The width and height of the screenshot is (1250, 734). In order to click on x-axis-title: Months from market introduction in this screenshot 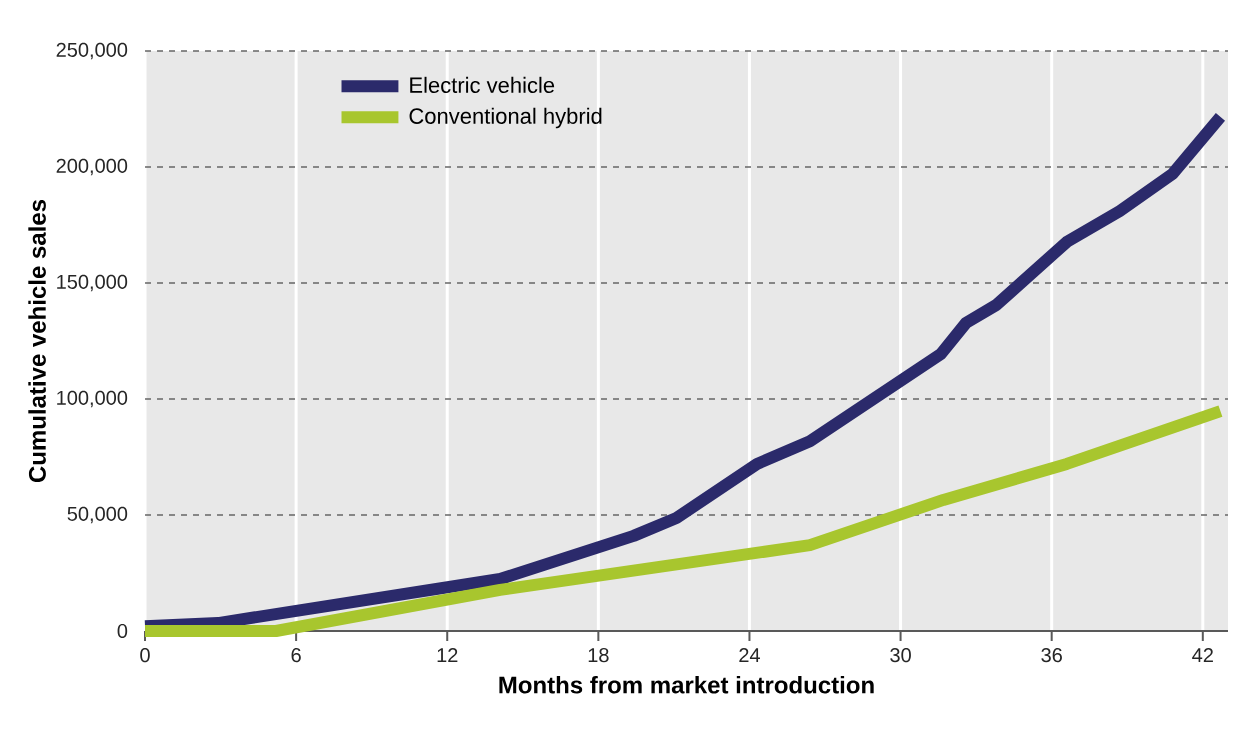, I will do `click(686, 684)`.